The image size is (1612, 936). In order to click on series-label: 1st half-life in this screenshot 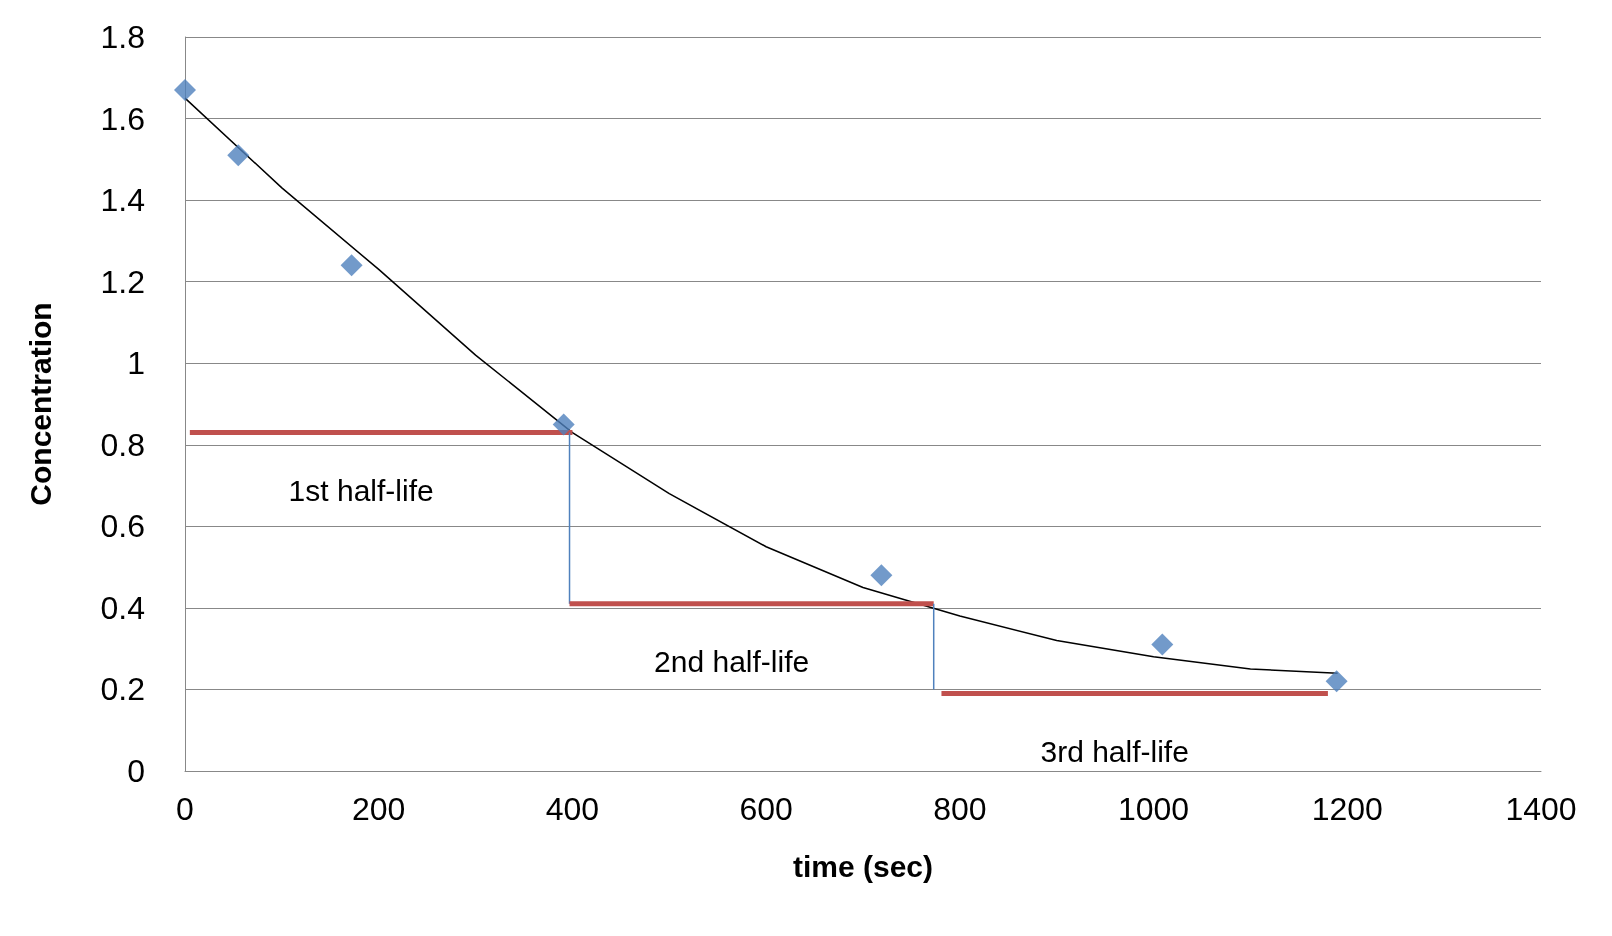, I will do `click(361, 491)`.